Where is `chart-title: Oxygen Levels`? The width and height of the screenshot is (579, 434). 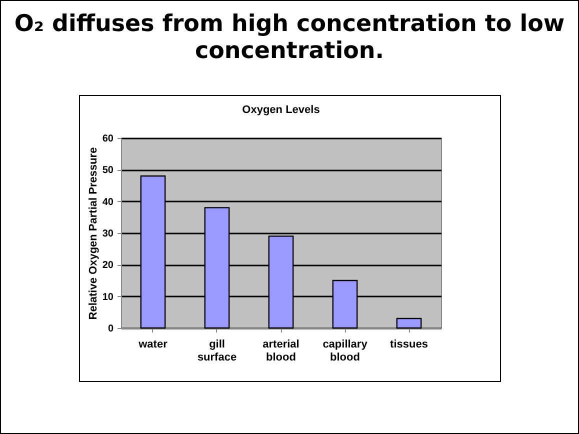
chart-title: Oxygen Levels is located at coordinates (281, 110).